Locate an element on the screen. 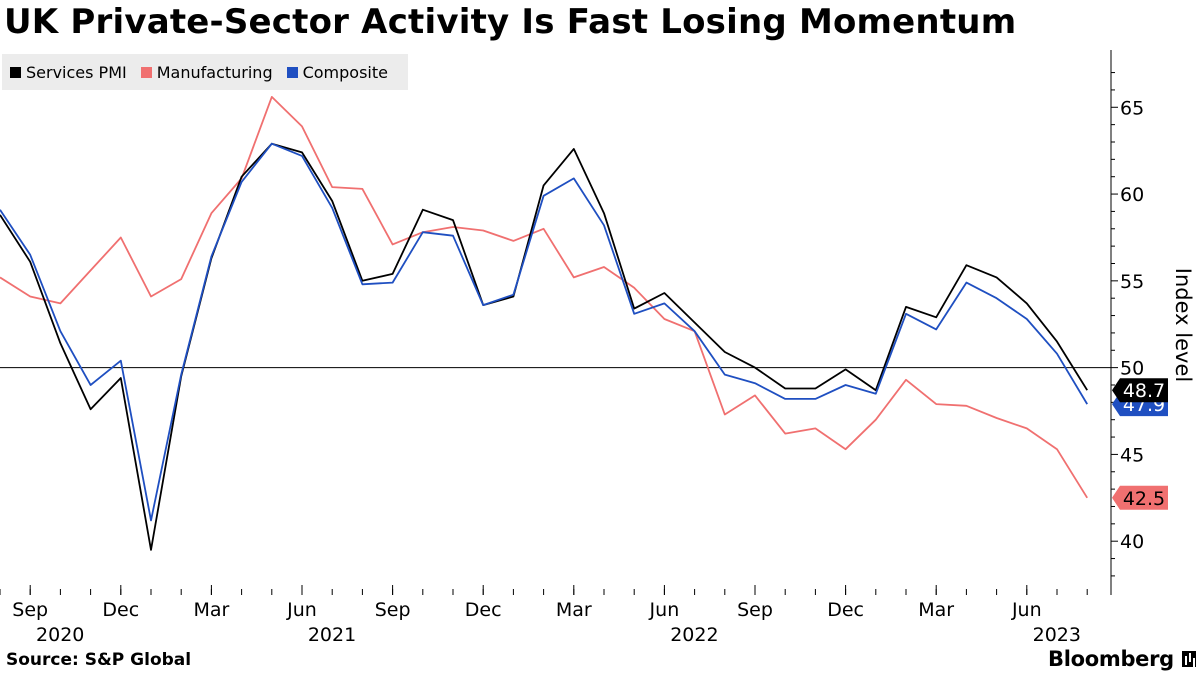 Image resolution: width=1200 pixels, height=675 pixels. chart-end-labels: 47.948.7 42.5 is located at coordinates (1140, 444).